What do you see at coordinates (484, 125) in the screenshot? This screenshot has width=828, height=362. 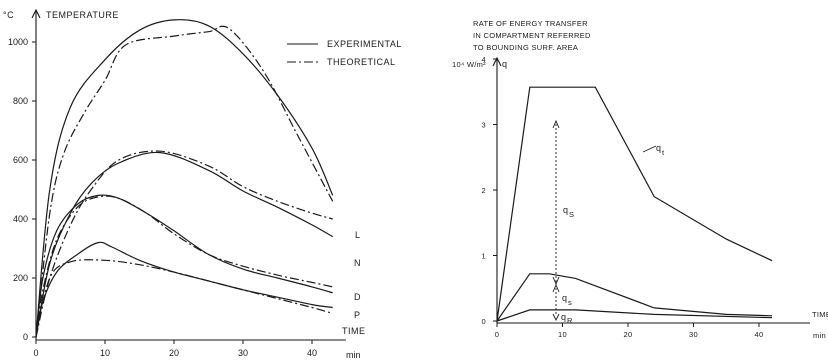 I see `y-tick-label: 3` at bounding box center [484, 125].